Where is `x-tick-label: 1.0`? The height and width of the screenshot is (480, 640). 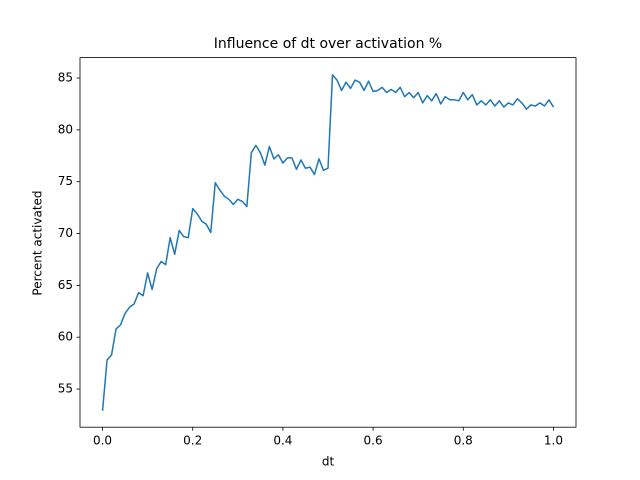
x-tick-label: 1.0 is located at coordinates (553, 441).